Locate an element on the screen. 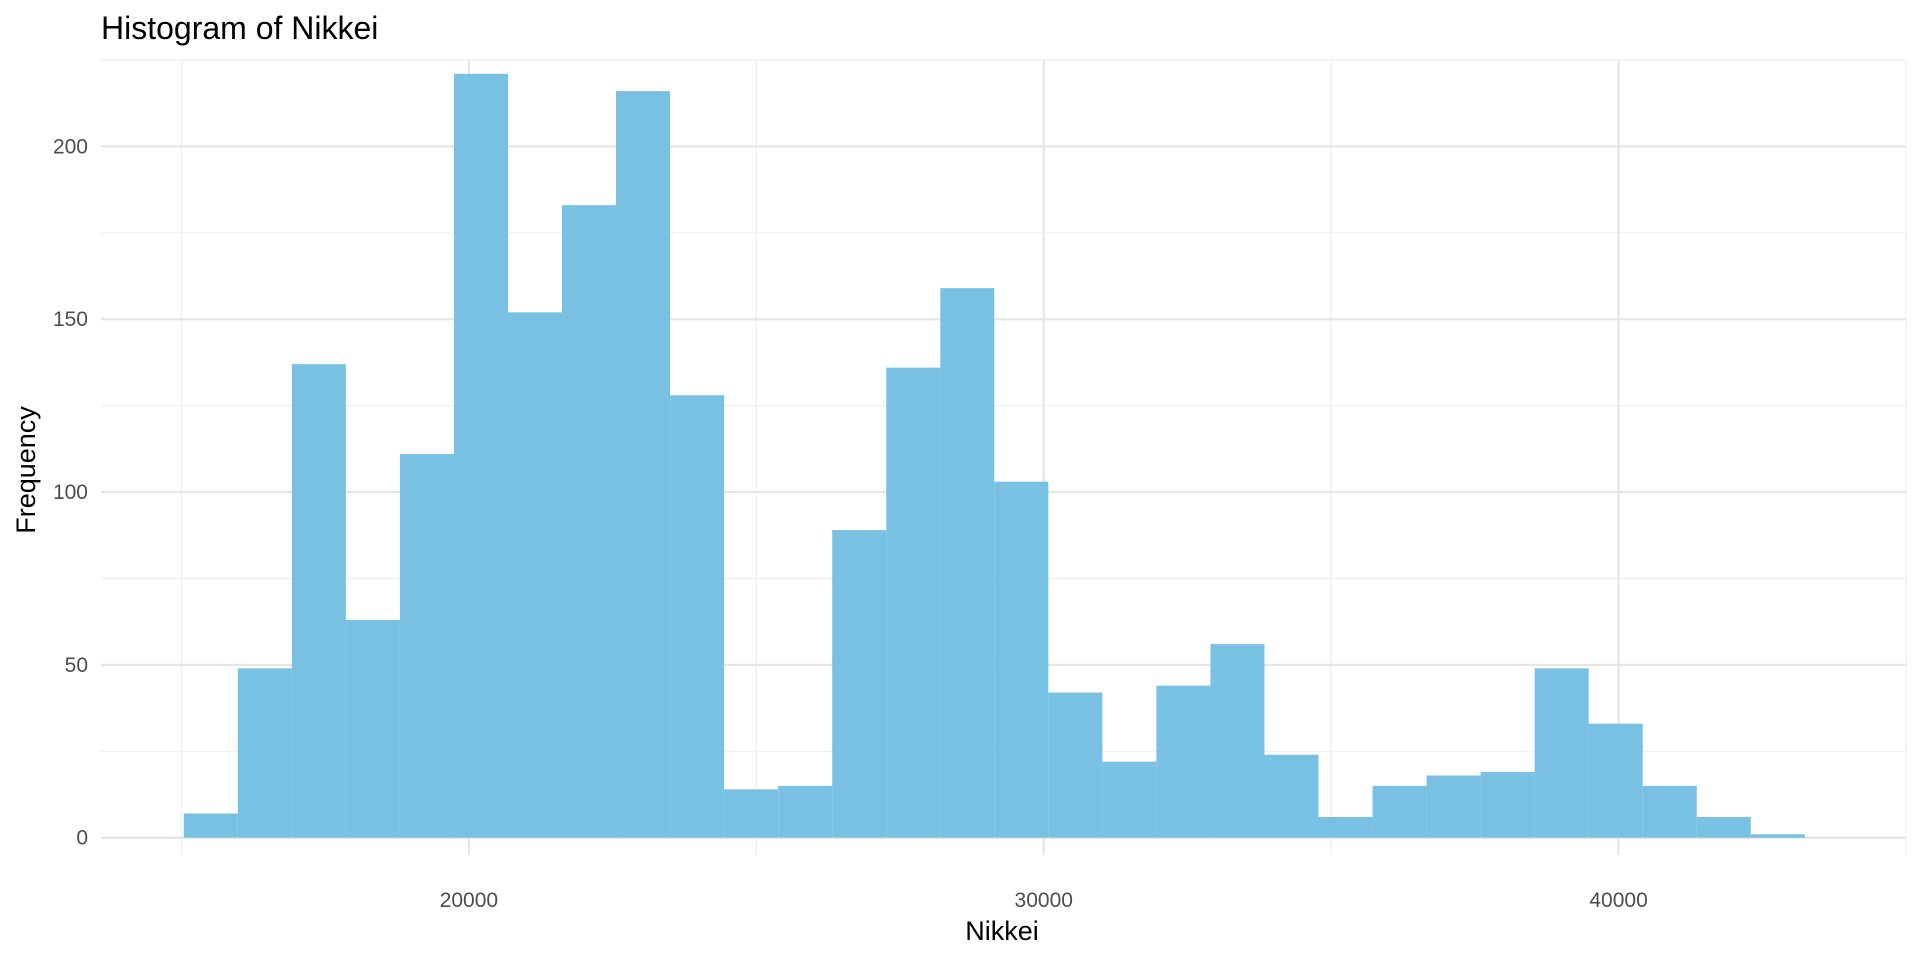 This screenshot has width=1920, height=960. y-tick-label: 100 is located at coordinates (70, 492).